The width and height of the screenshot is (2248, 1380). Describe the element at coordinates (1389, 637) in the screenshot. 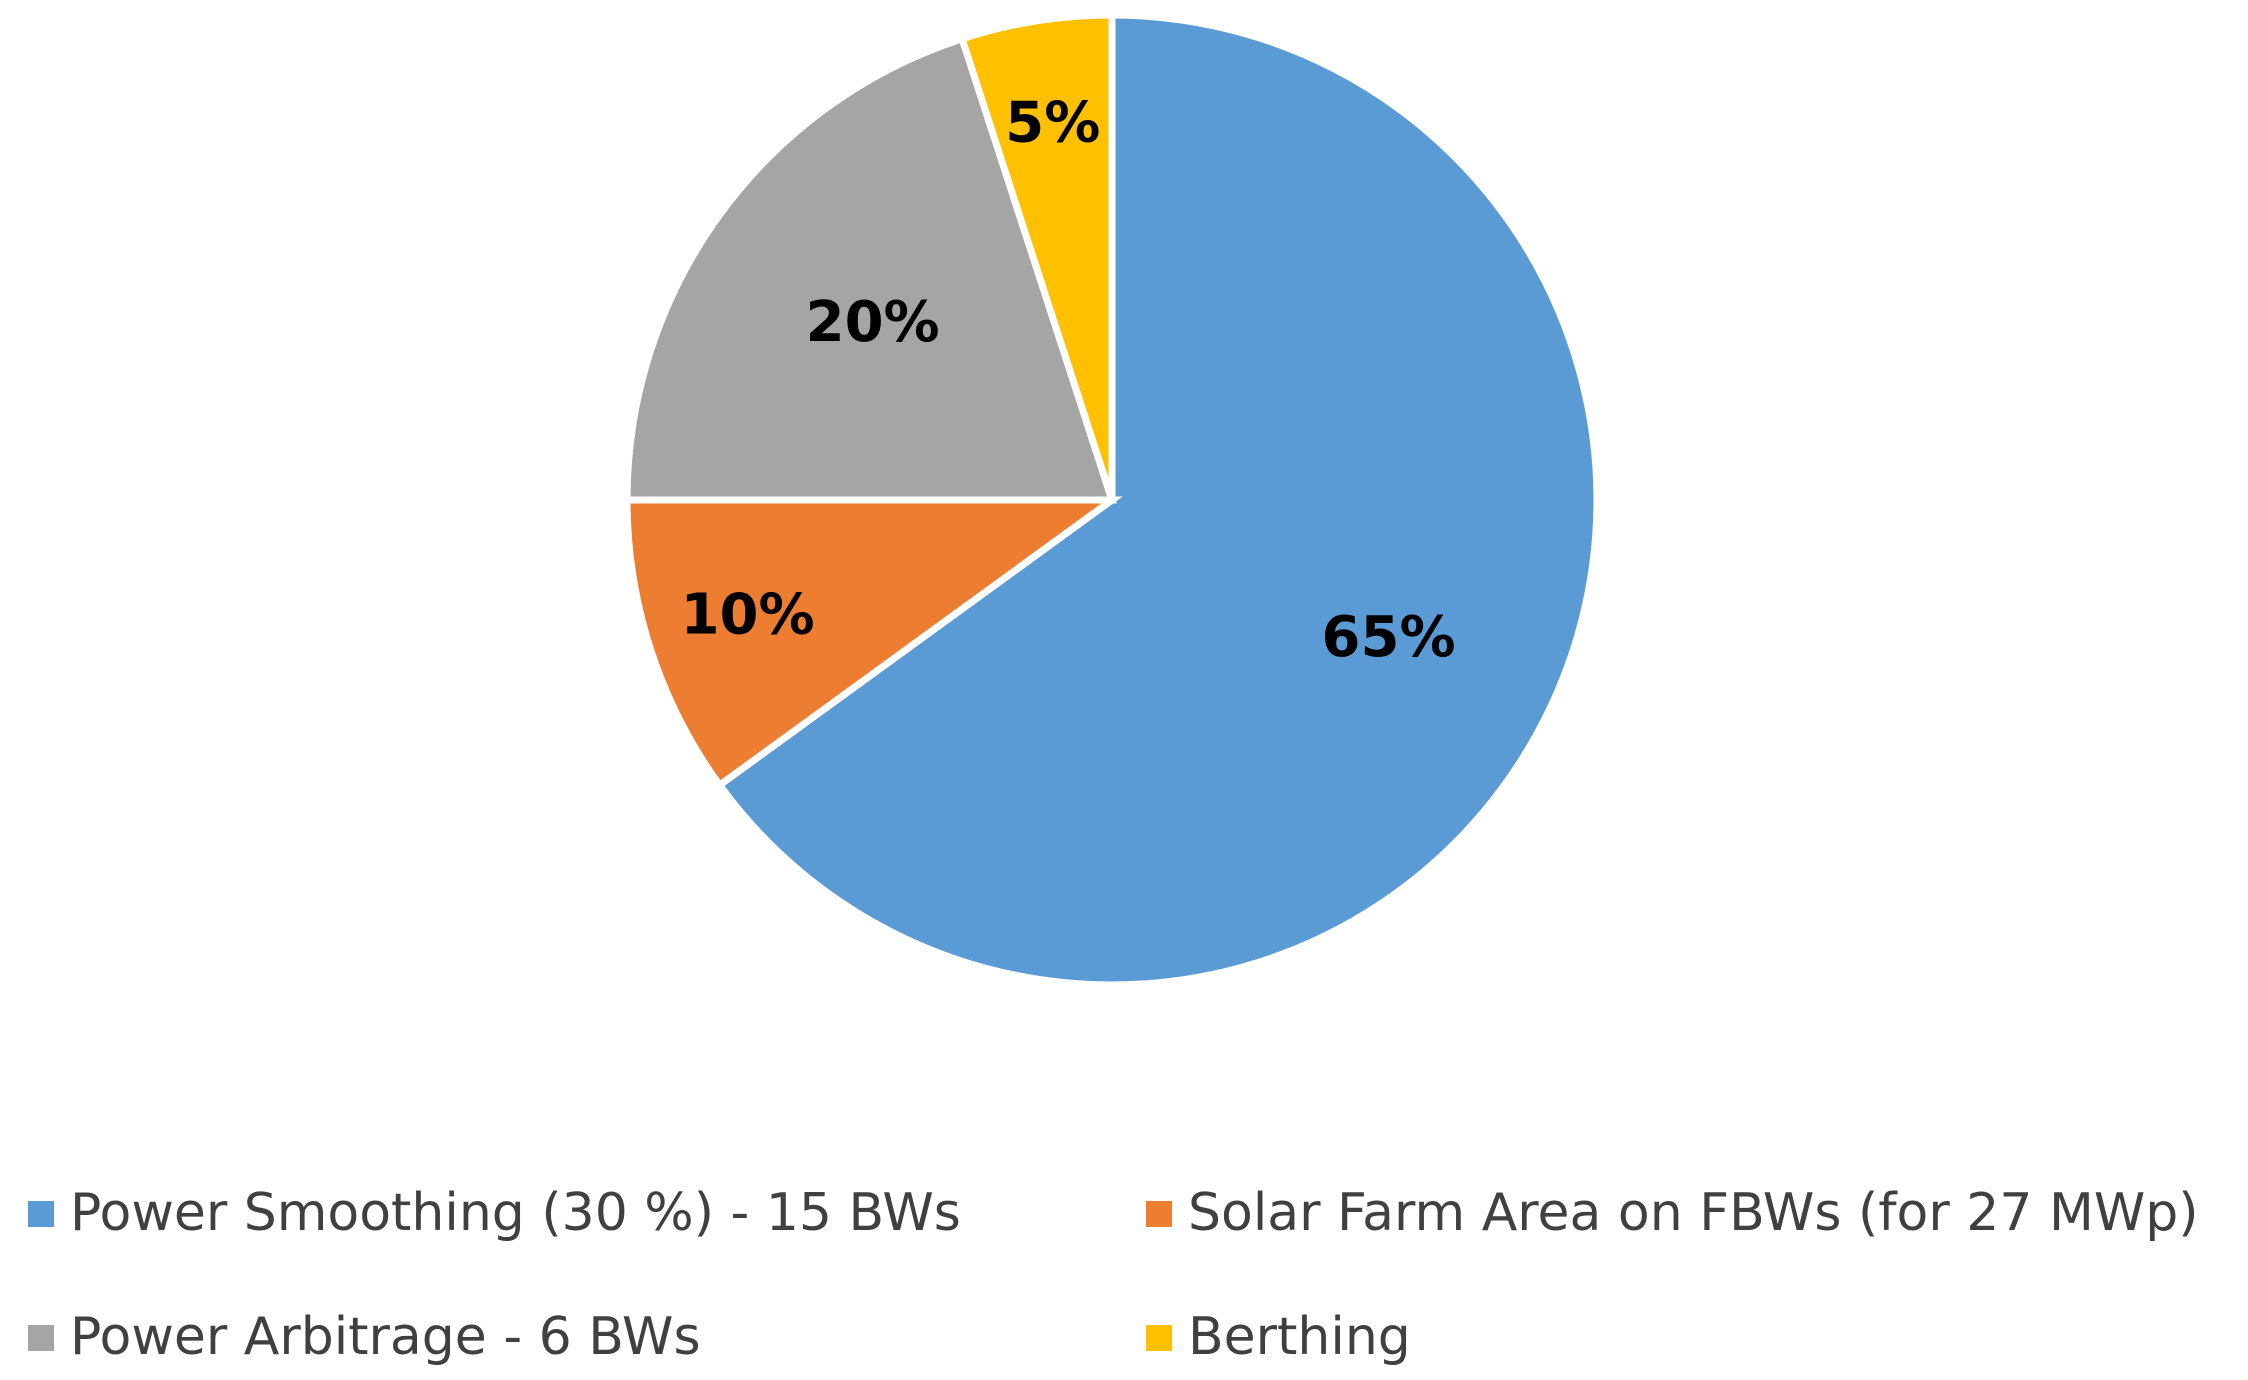

I see `data-label-1: 65%` at that location.